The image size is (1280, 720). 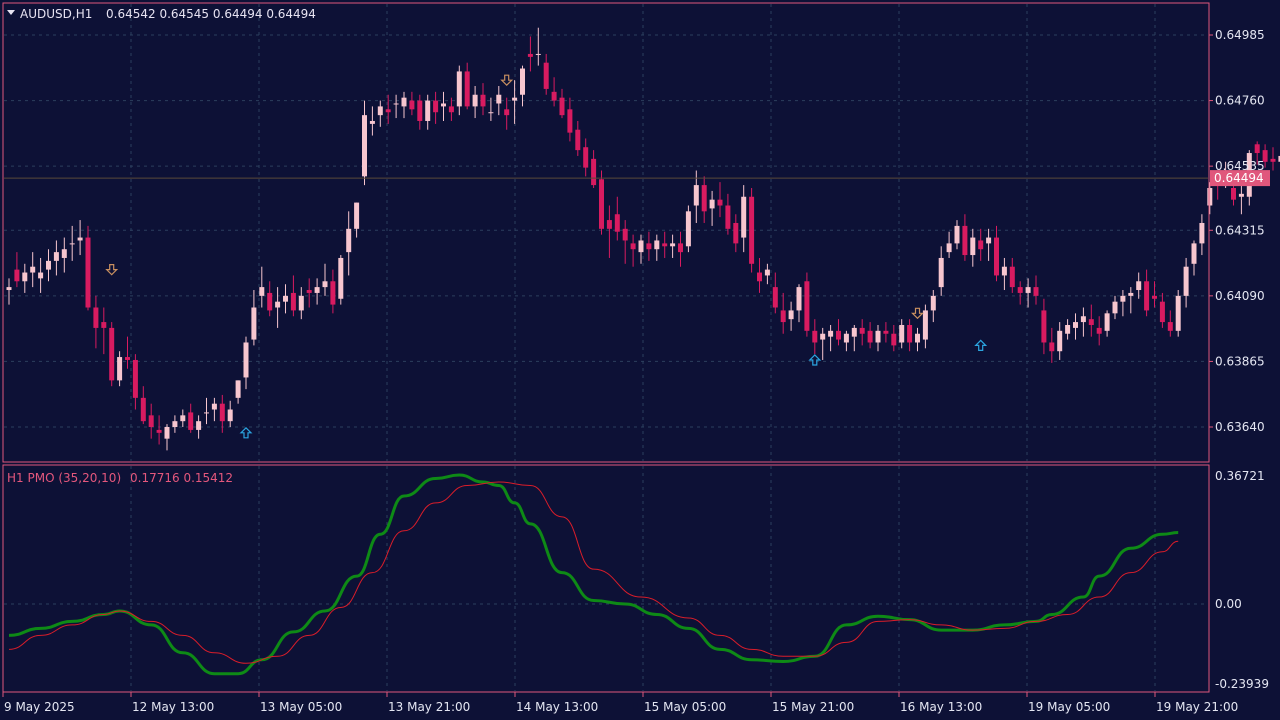 I want to click on down-arrow-icon, so click(x=917, y=313).